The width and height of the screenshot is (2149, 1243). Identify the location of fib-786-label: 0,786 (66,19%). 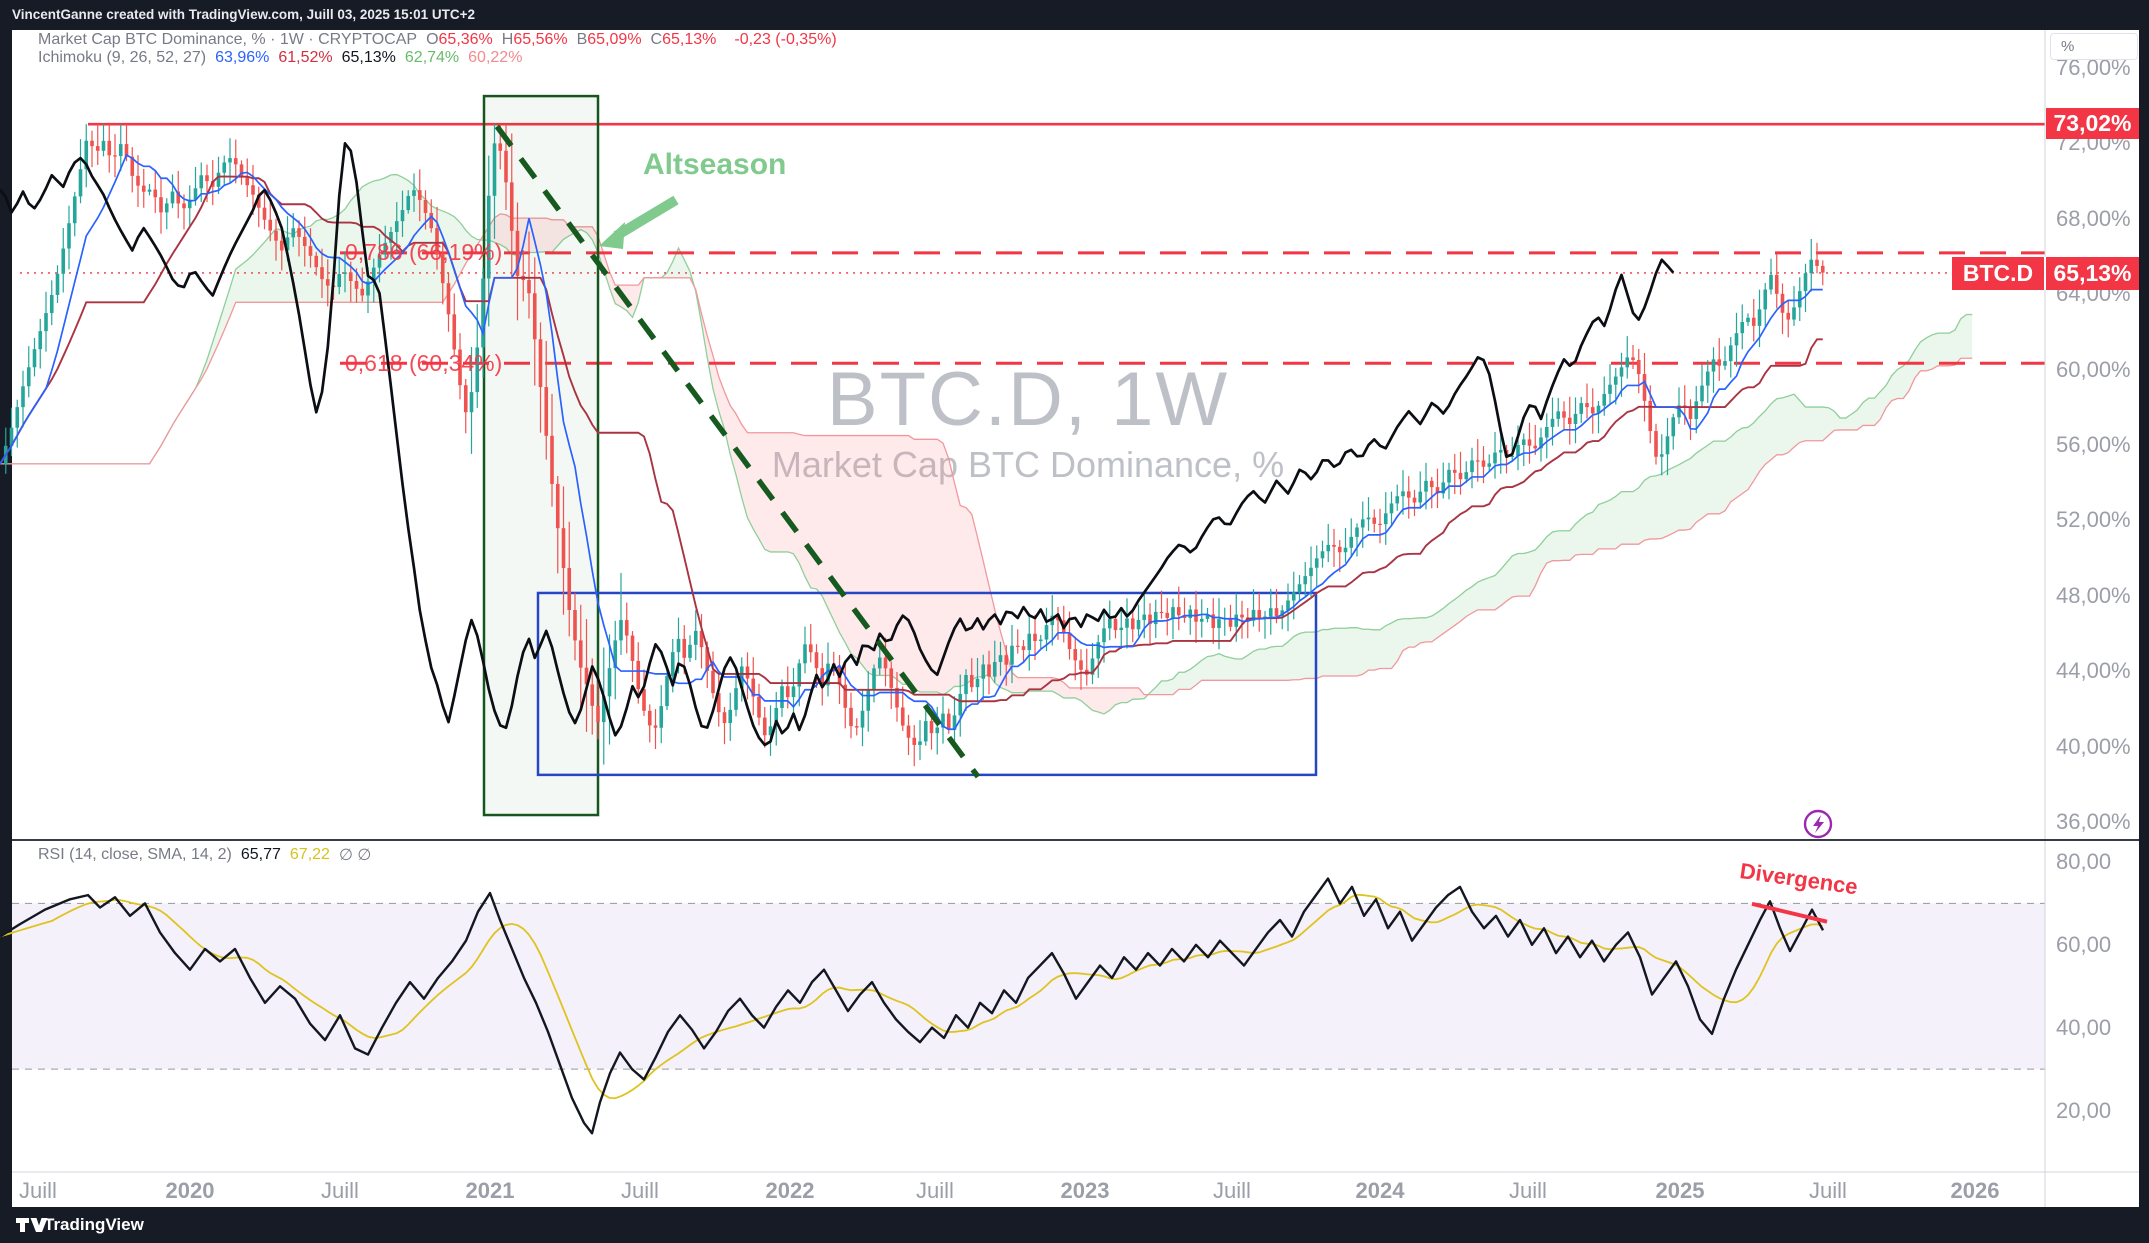
(424, 252).